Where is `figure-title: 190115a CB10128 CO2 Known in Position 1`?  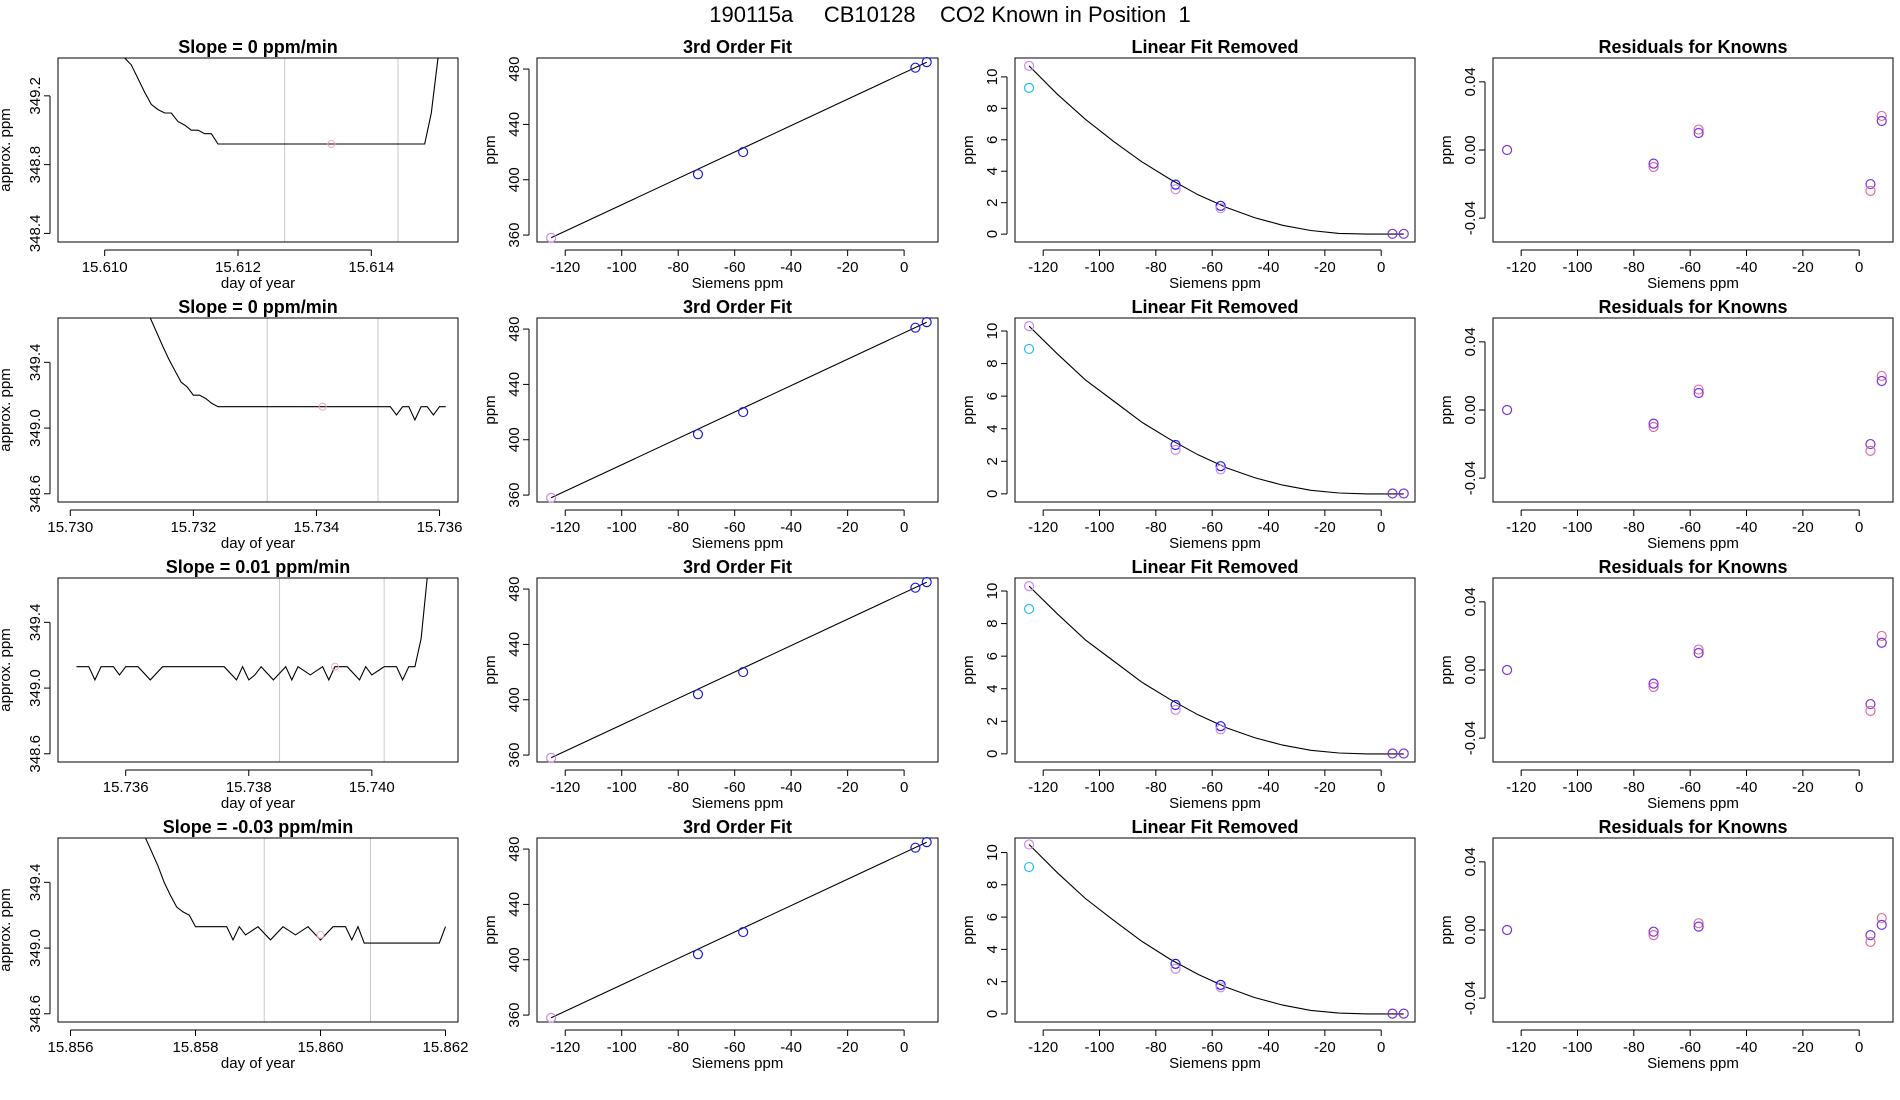
figure-title: 190115a CB10128 CO2 Known in Position 1 is located at coordinates (950, 14).